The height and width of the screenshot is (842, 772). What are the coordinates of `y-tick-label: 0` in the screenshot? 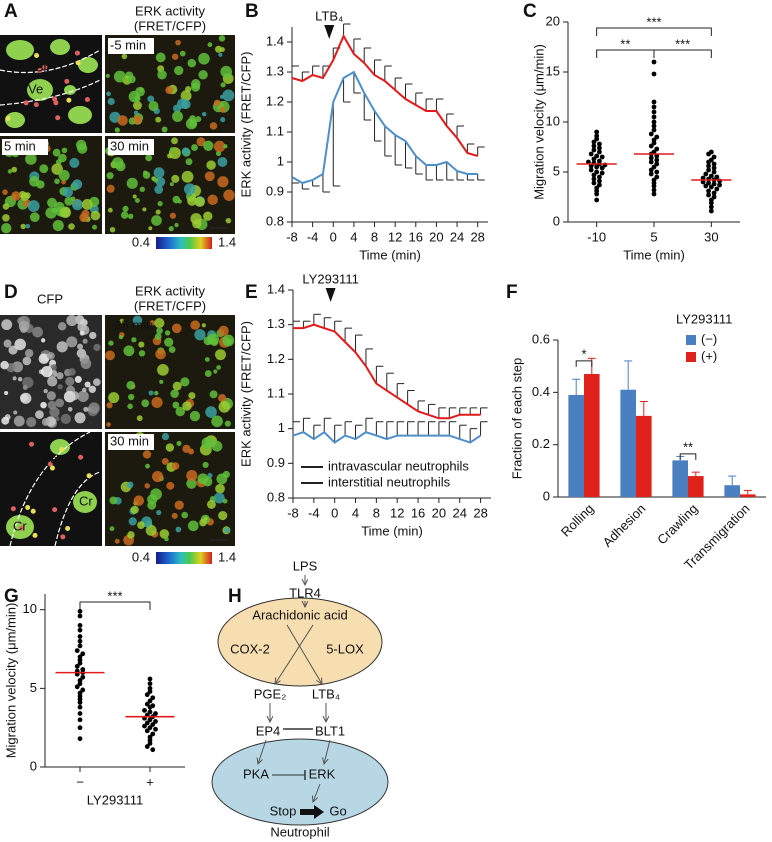 It's located at (546, 495).